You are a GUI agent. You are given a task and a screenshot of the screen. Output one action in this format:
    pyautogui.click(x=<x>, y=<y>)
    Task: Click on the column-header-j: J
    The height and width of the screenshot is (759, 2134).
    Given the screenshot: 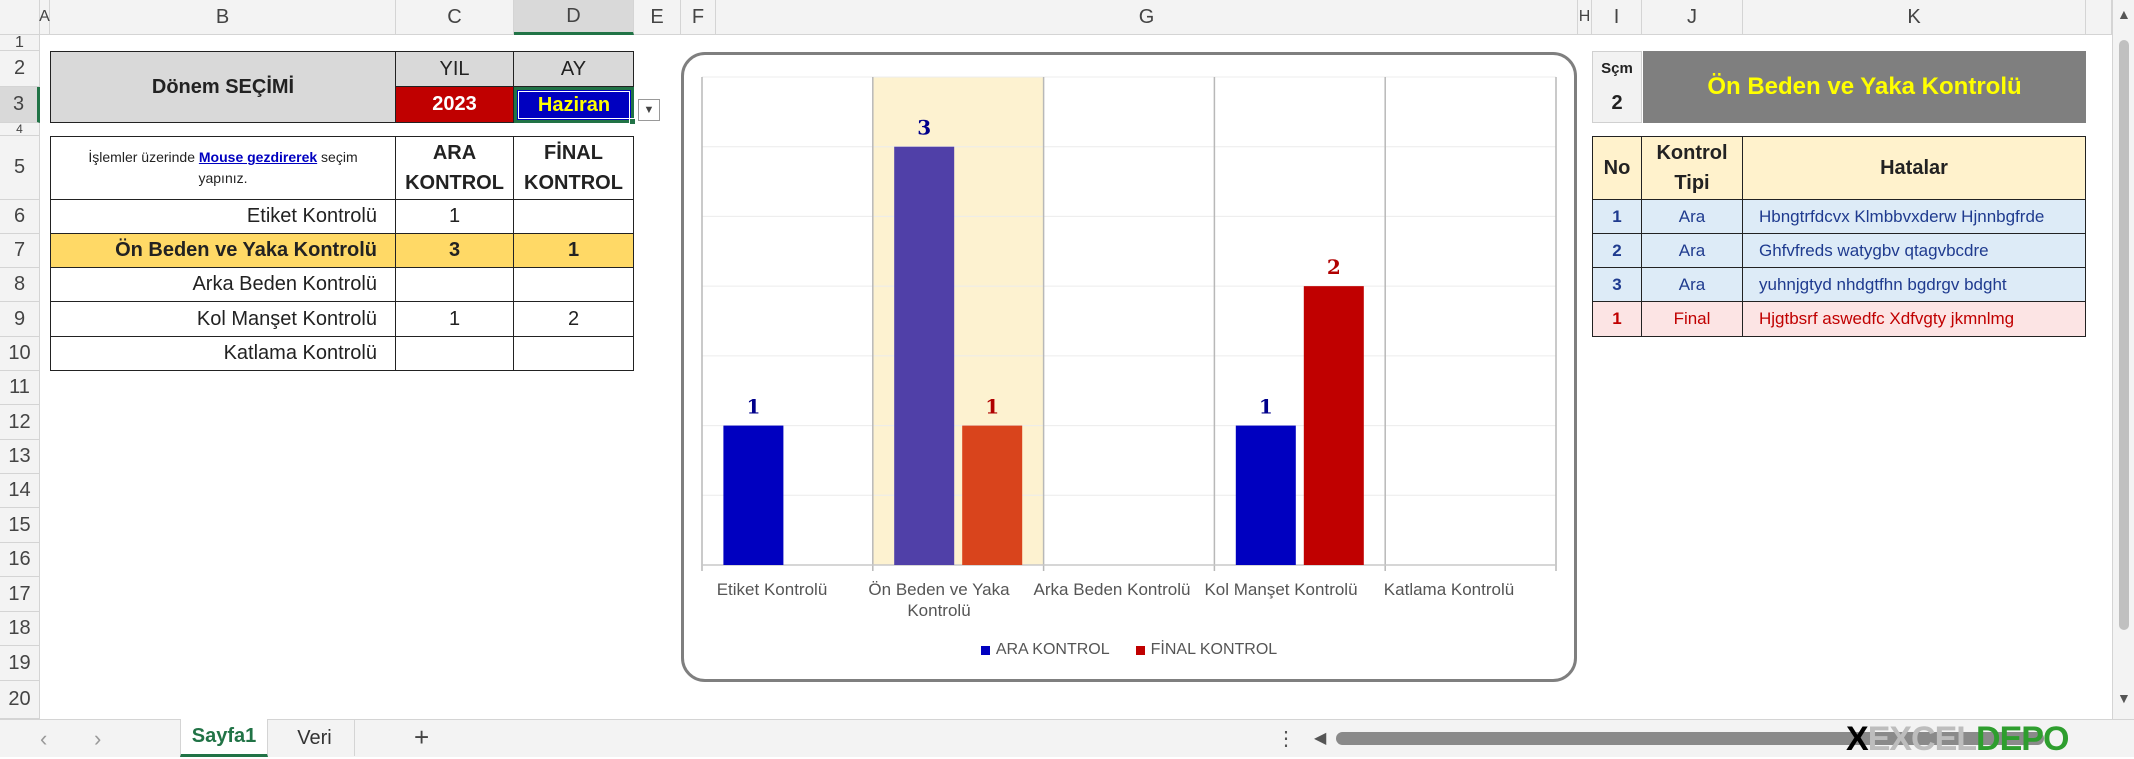 What is the action you would take?
    pyautogui.click(x=1692, y=17)
    